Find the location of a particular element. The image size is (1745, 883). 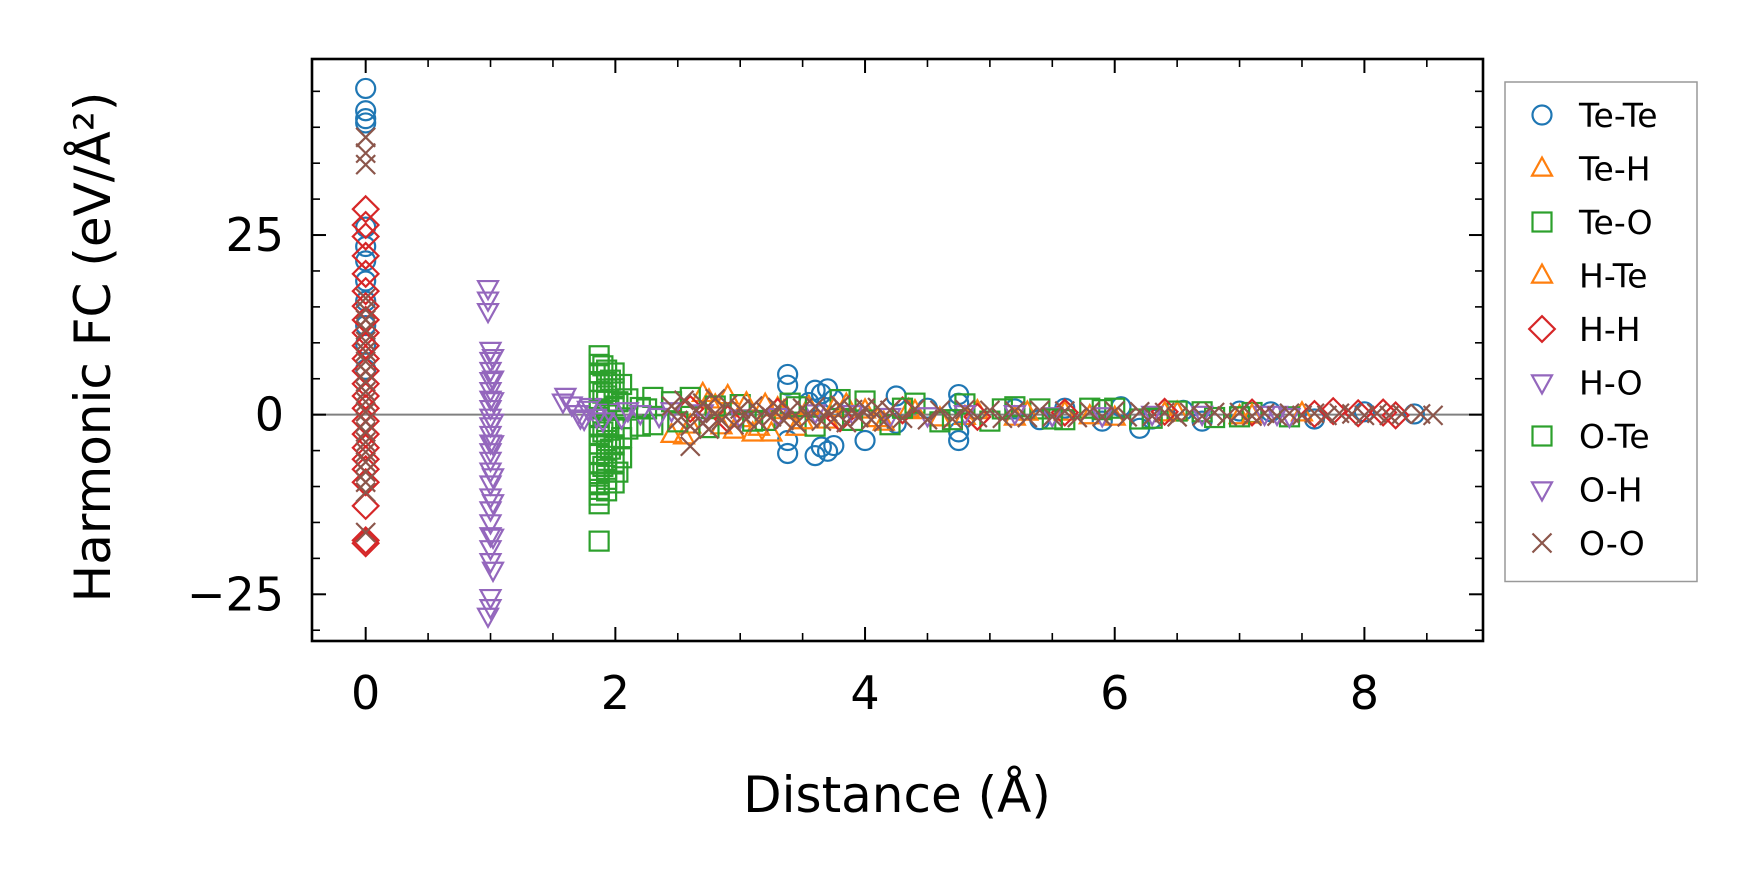

legend-marker is located at coordinates (1542, 329).